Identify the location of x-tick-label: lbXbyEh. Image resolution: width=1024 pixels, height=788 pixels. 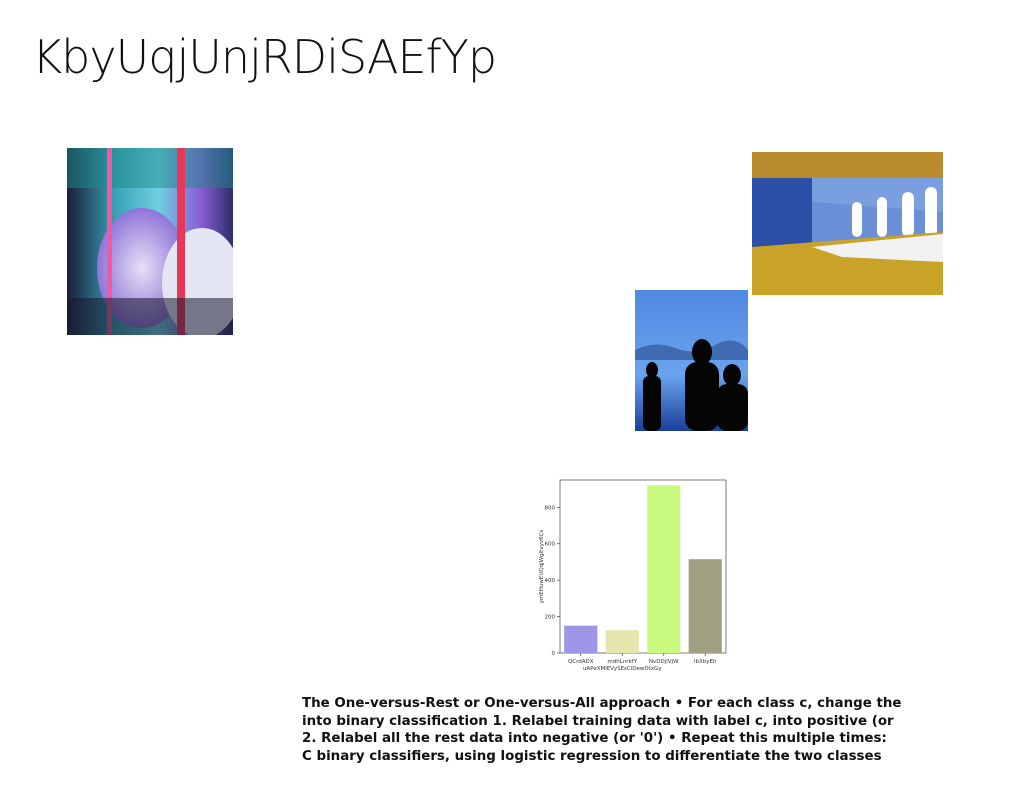
(705, 662).